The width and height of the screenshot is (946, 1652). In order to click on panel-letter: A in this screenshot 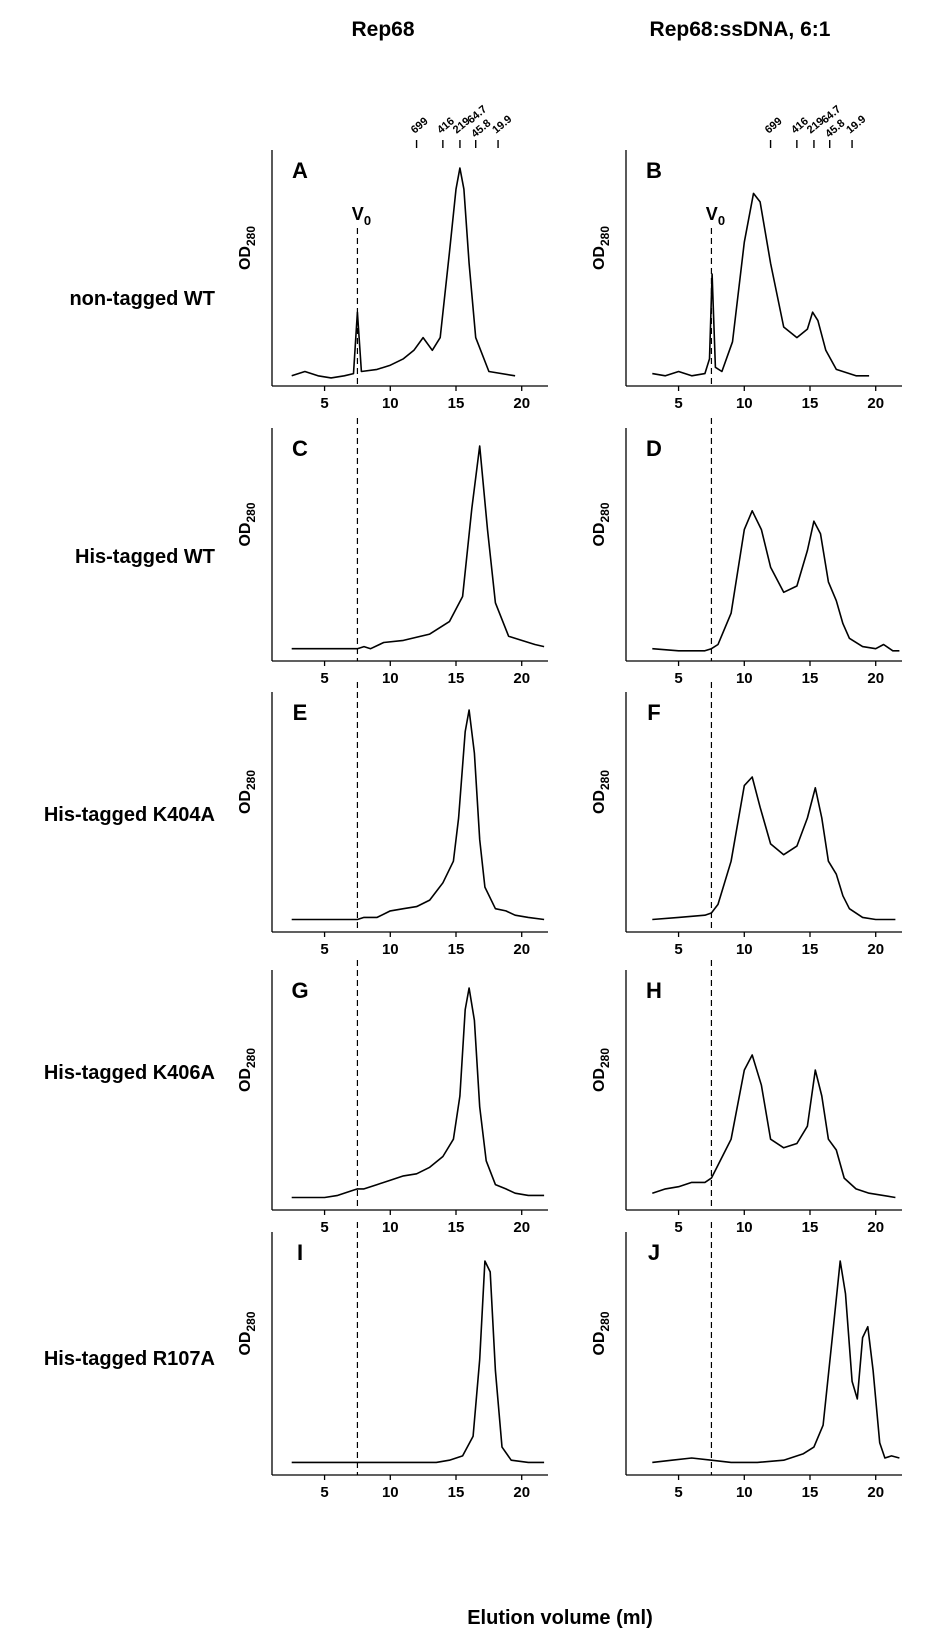, I will do `click(300, 170)`.